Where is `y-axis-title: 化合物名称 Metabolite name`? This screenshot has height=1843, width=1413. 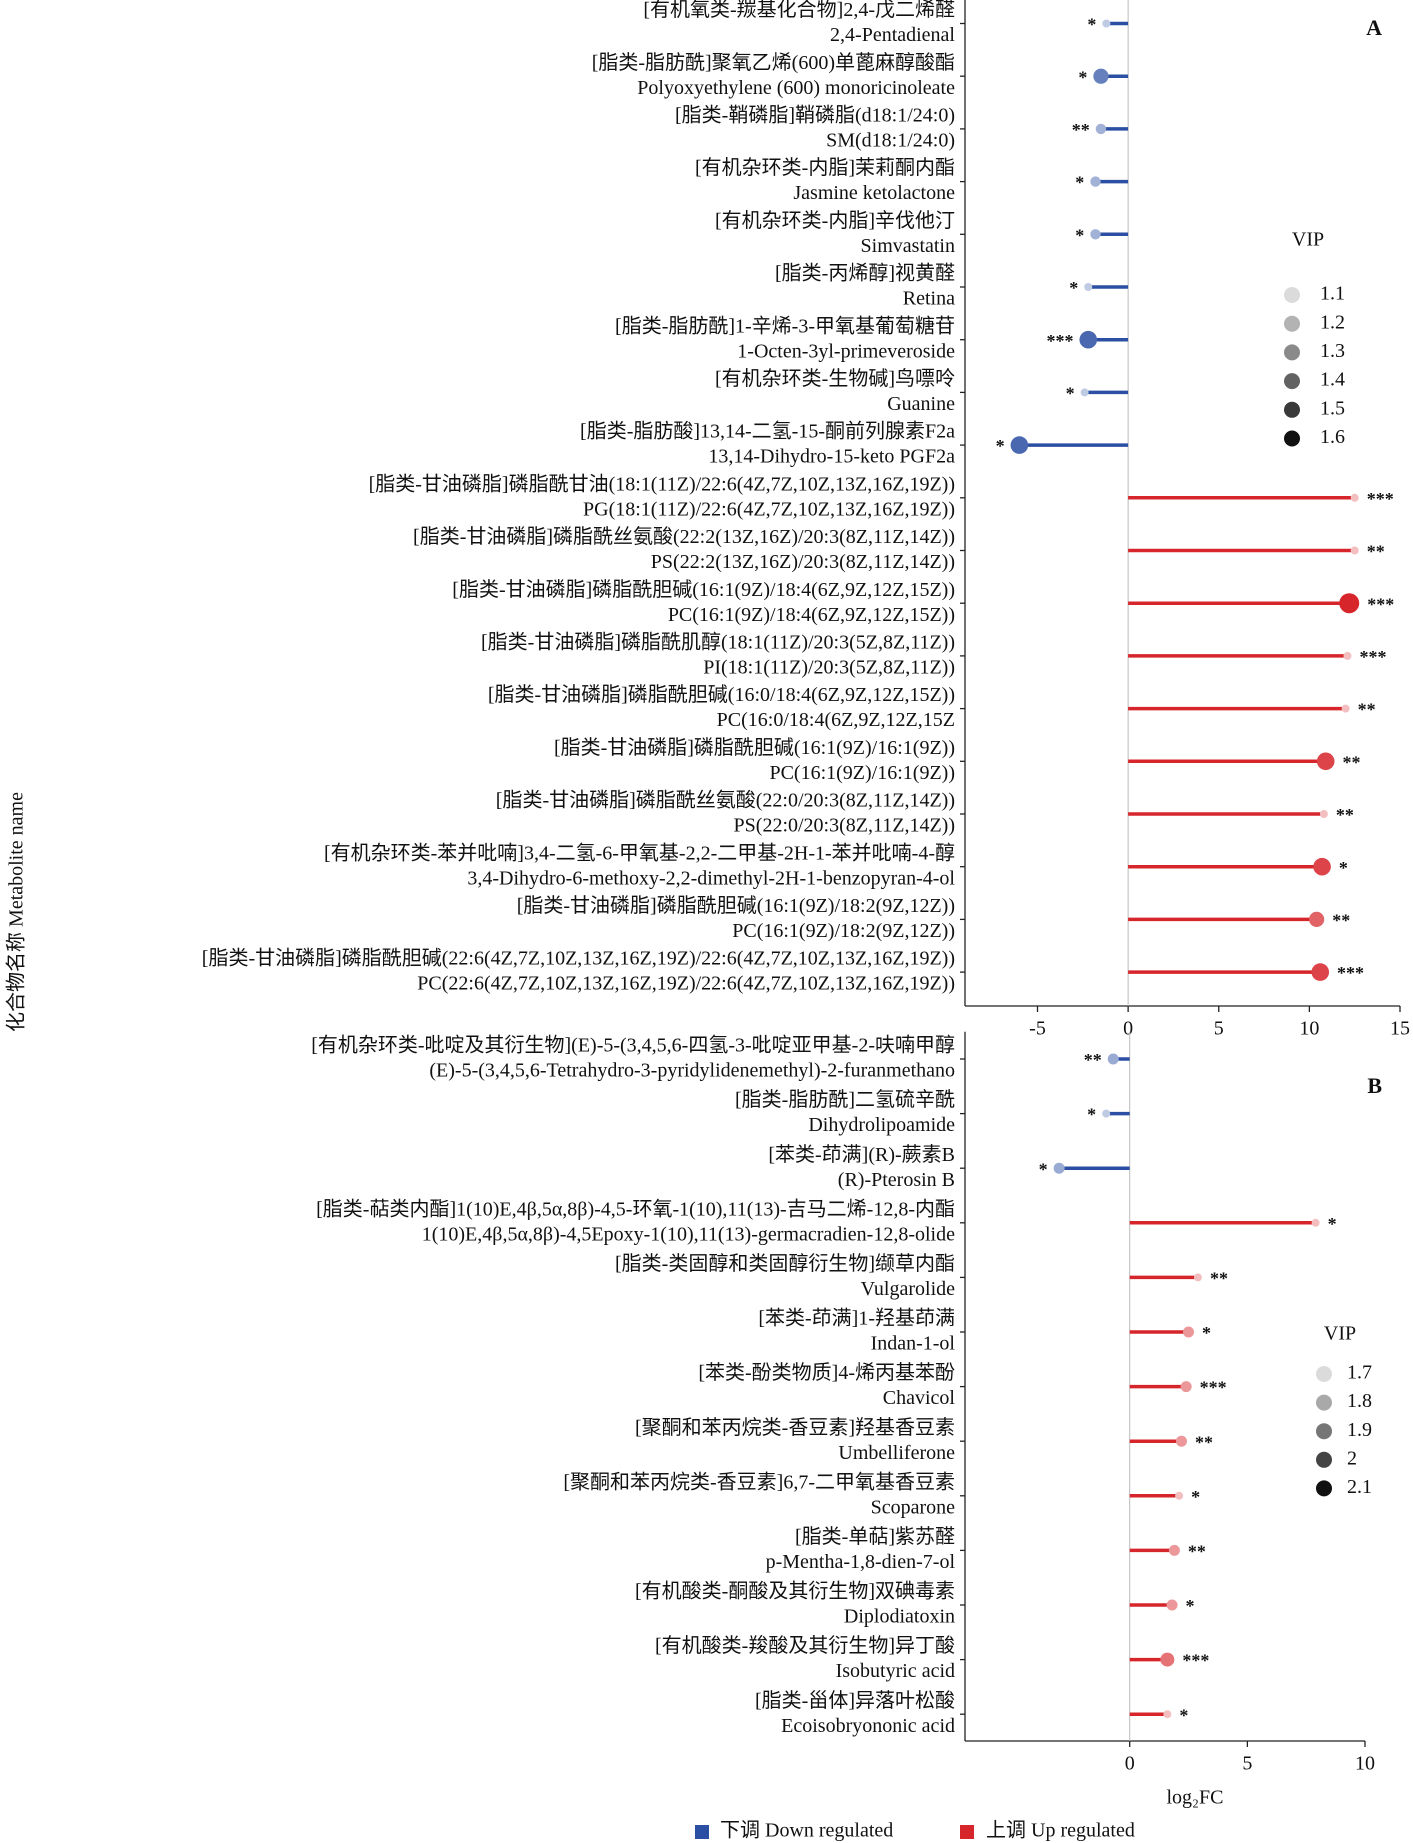
y-axis-title: 化合物名称 Metabolite name is located at coordinates (16, 912).